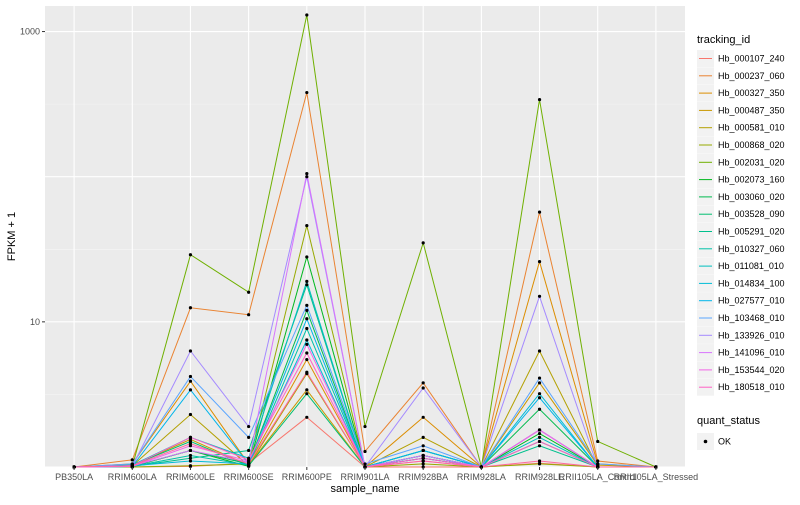 The height and width of the screenshot is (505, 800). Describe the element at coordinates (751, 318) in the screenshot. I see `legend-item-label: Hb_103468_010` at that location.